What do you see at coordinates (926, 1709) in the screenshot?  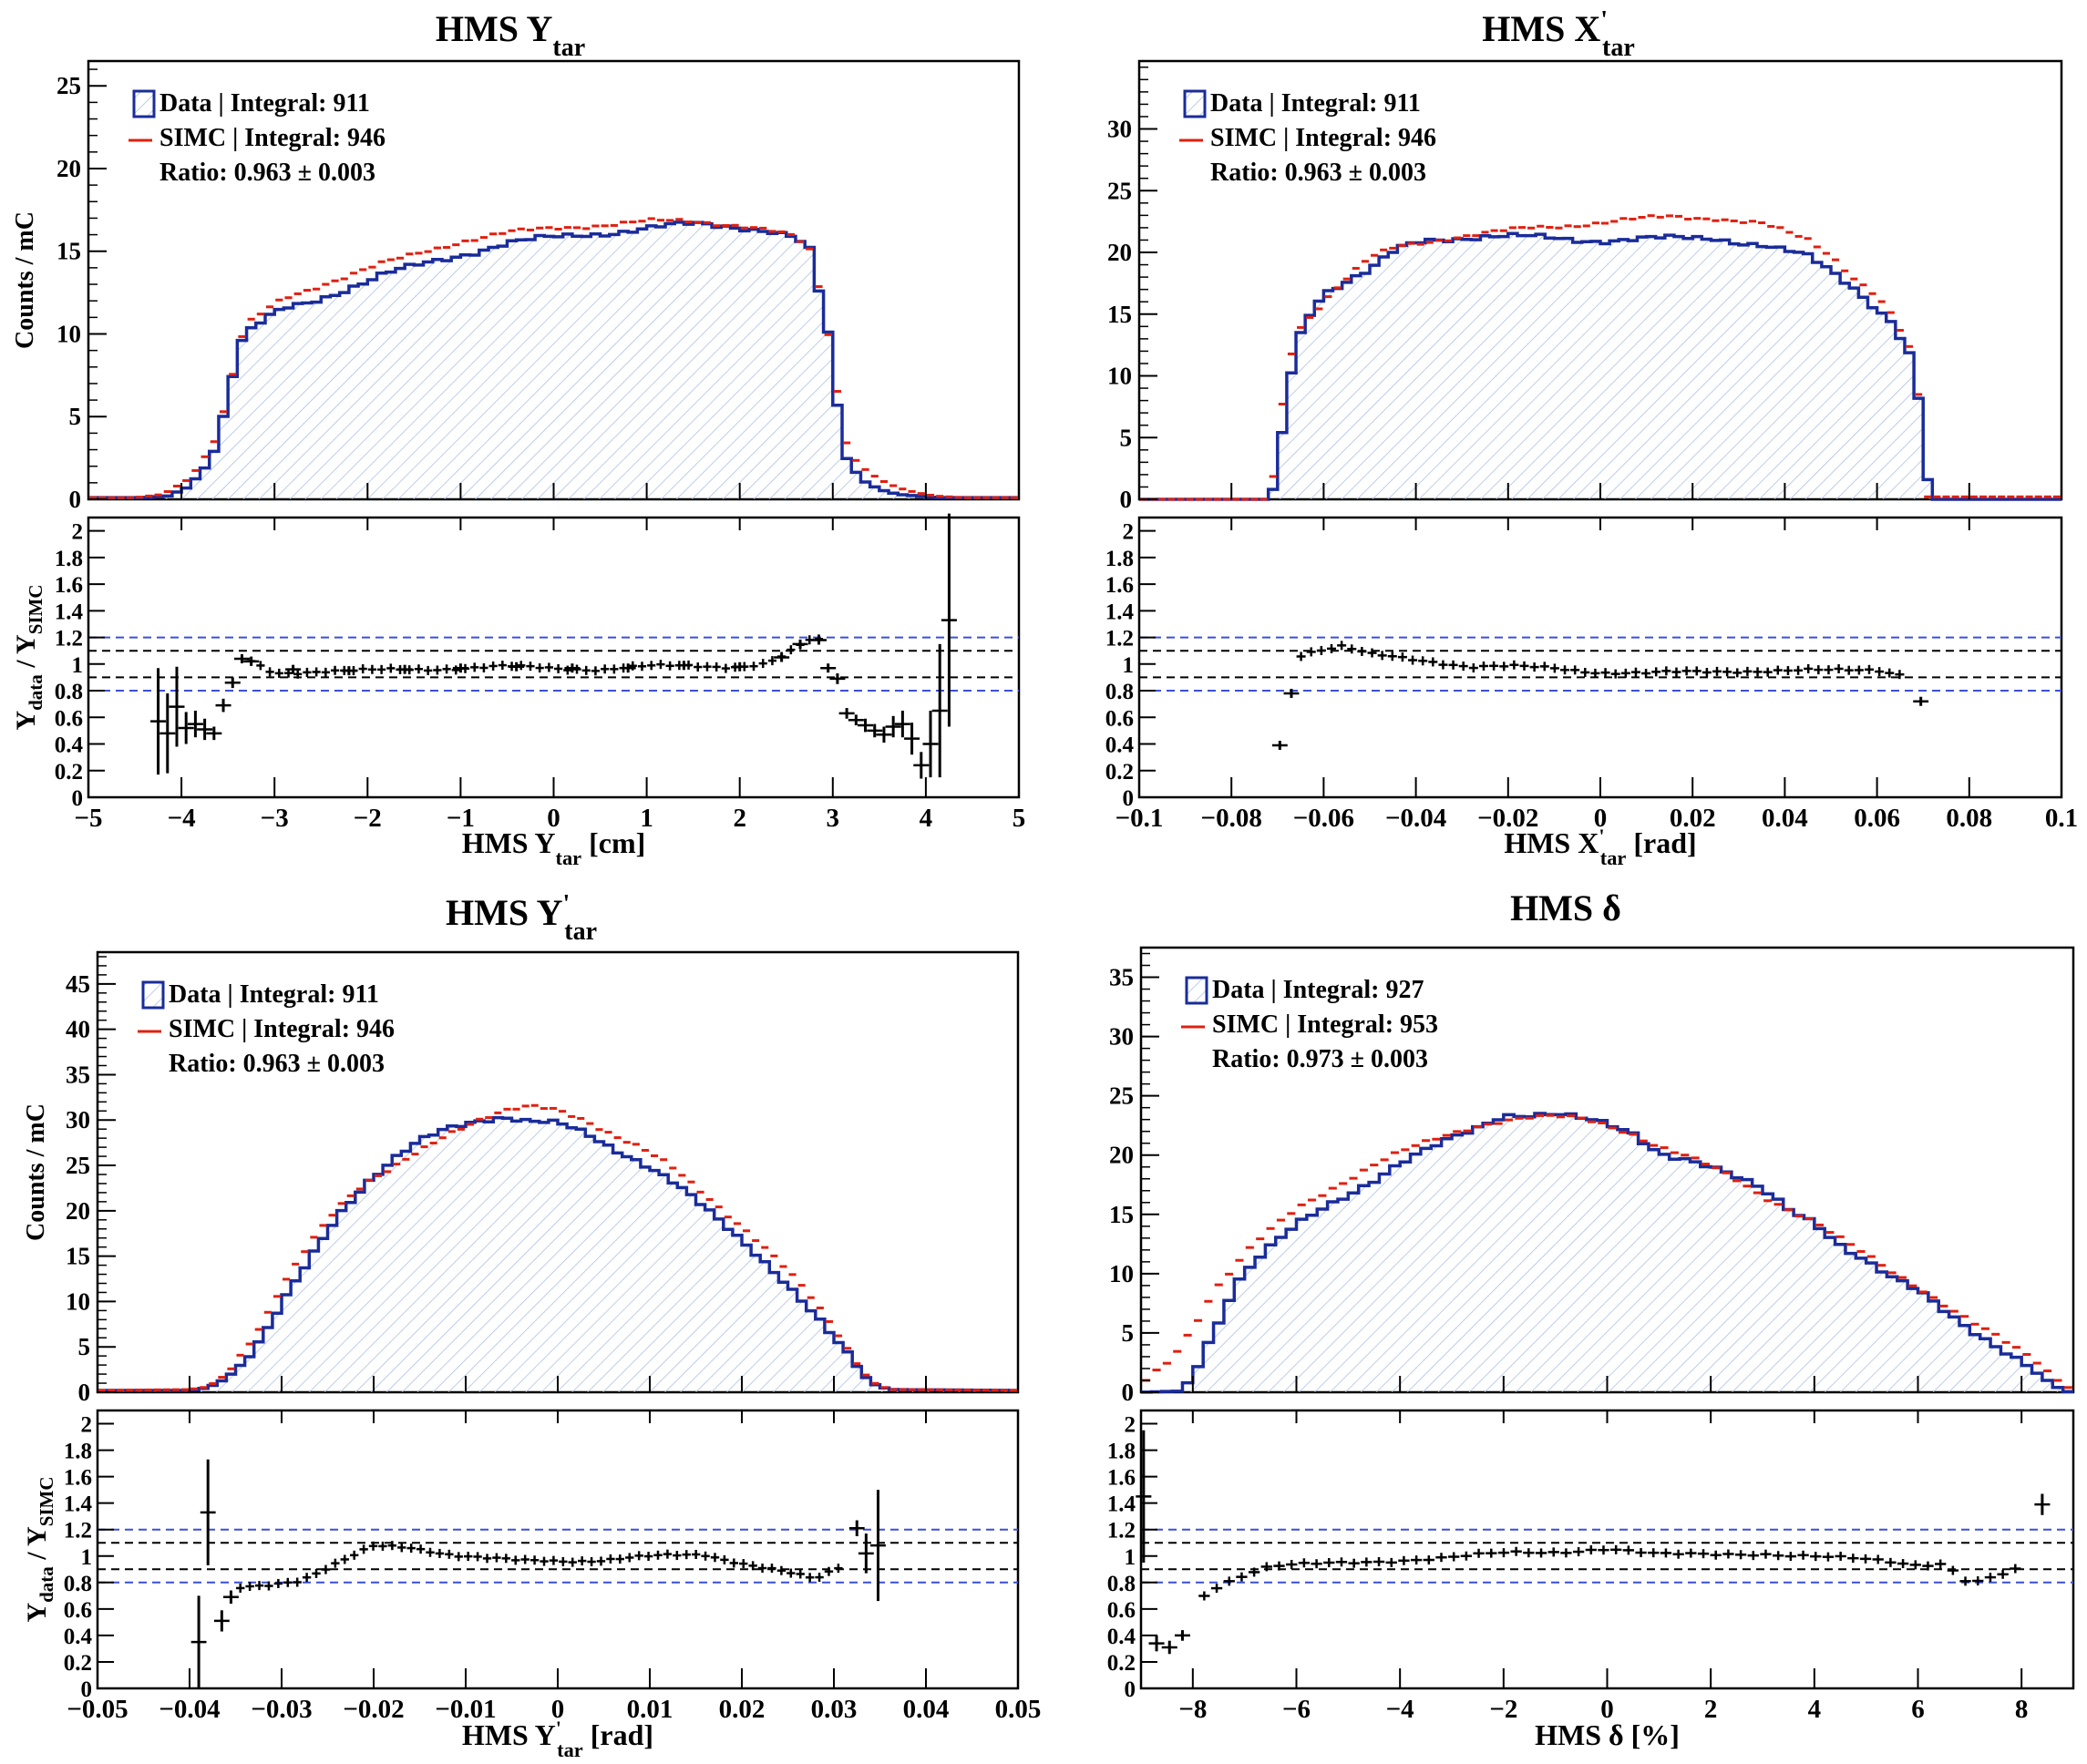 I see `xtick-label: 0.04` at bounding box center [926, 1709].